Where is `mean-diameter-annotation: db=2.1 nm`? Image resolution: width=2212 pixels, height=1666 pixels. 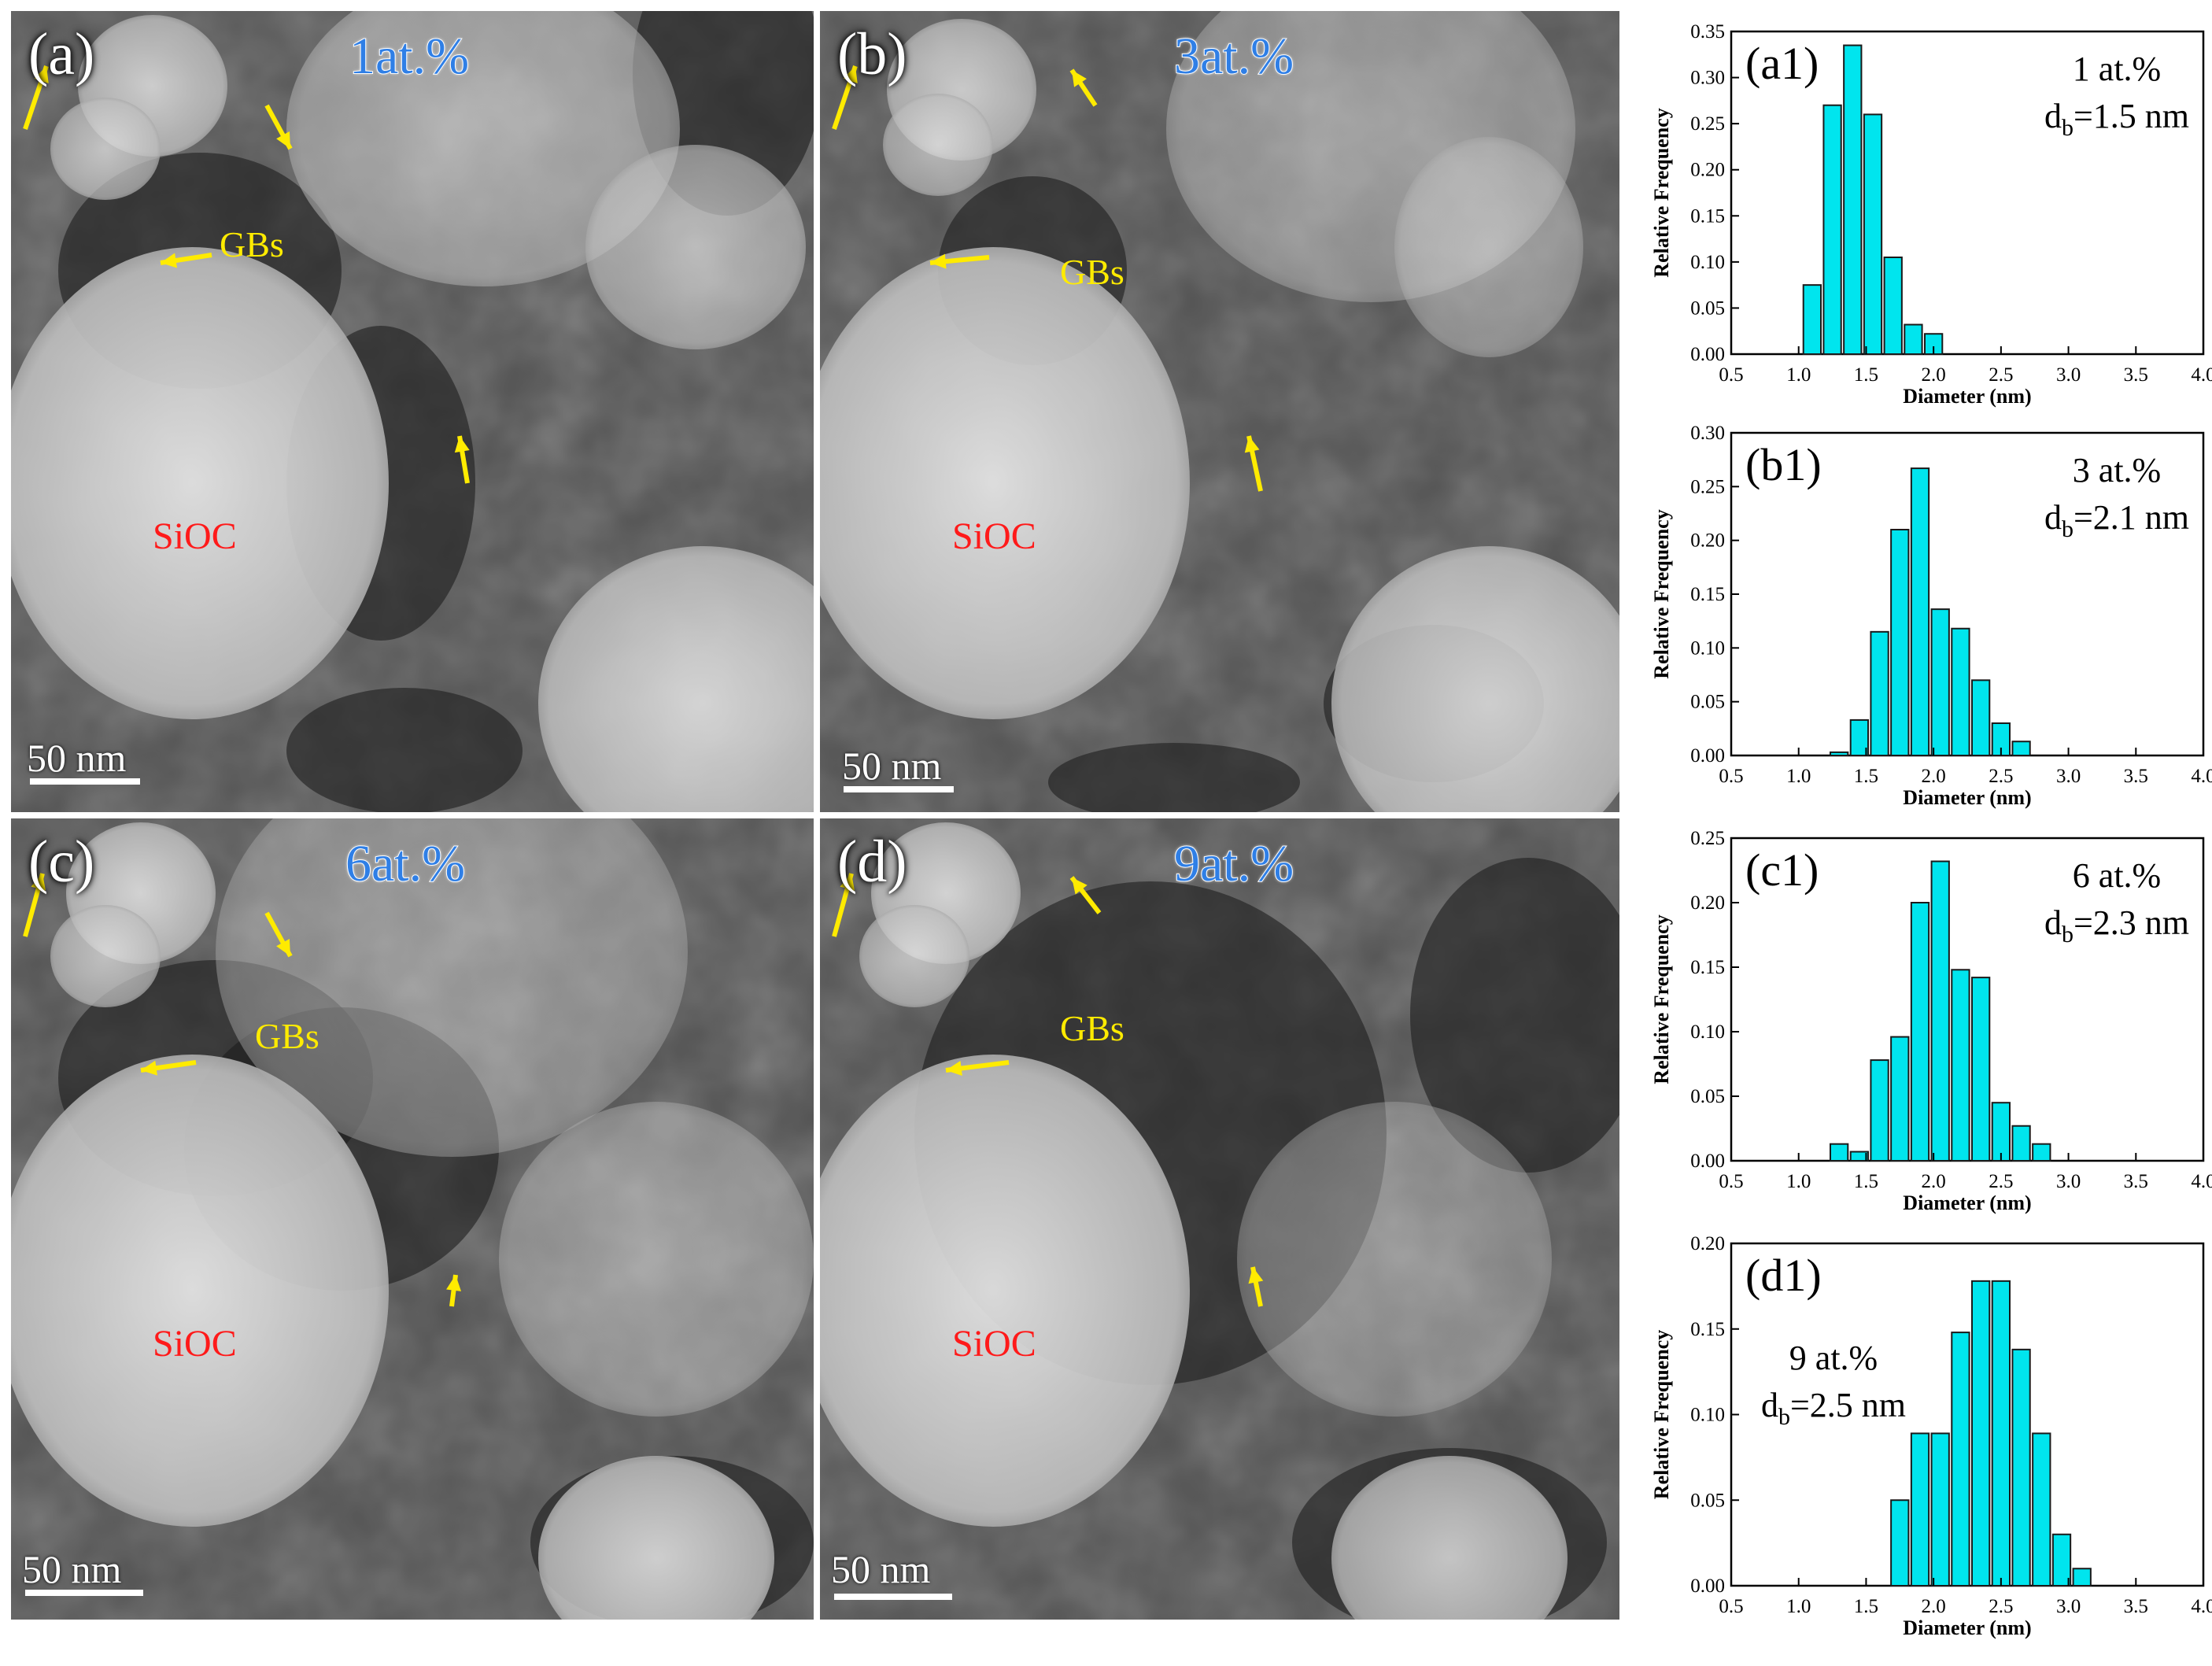 mean-diameter-annotation: db=2.1 nm is located at coordinates (2116, 520).